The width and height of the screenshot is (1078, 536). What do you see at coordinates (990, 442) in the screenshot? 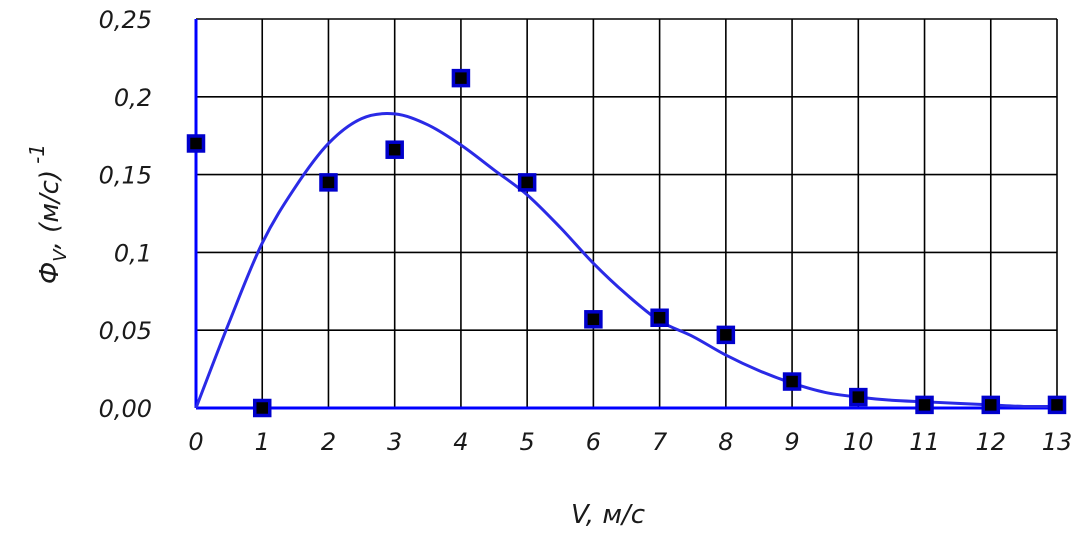
I see `x-tick-label-12: 12` at bounding box center [990, 442].